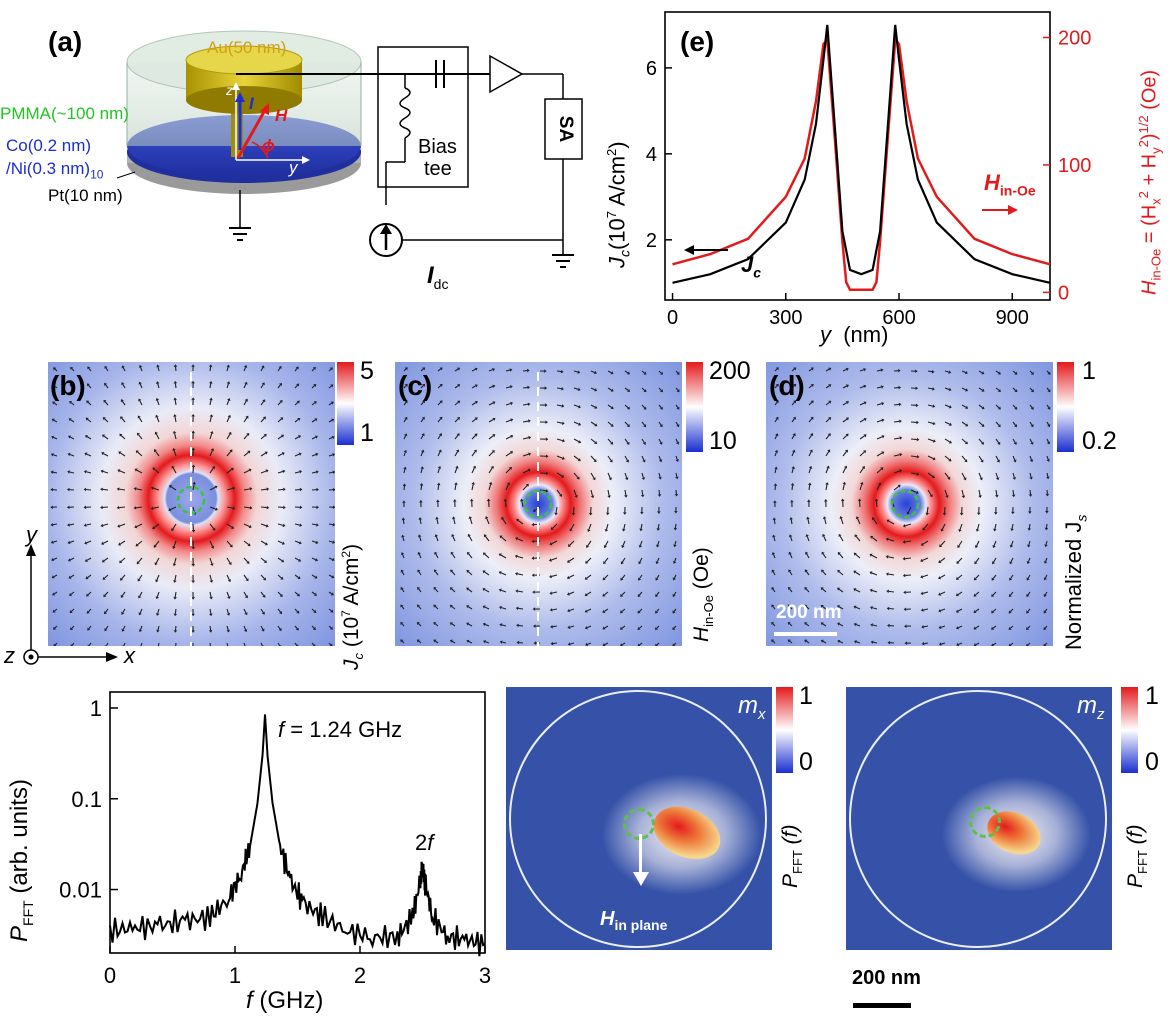  What do you see at coordinates (639, 818) in the screenshot?
I see `mx-map` at bounding box center [639, 818].